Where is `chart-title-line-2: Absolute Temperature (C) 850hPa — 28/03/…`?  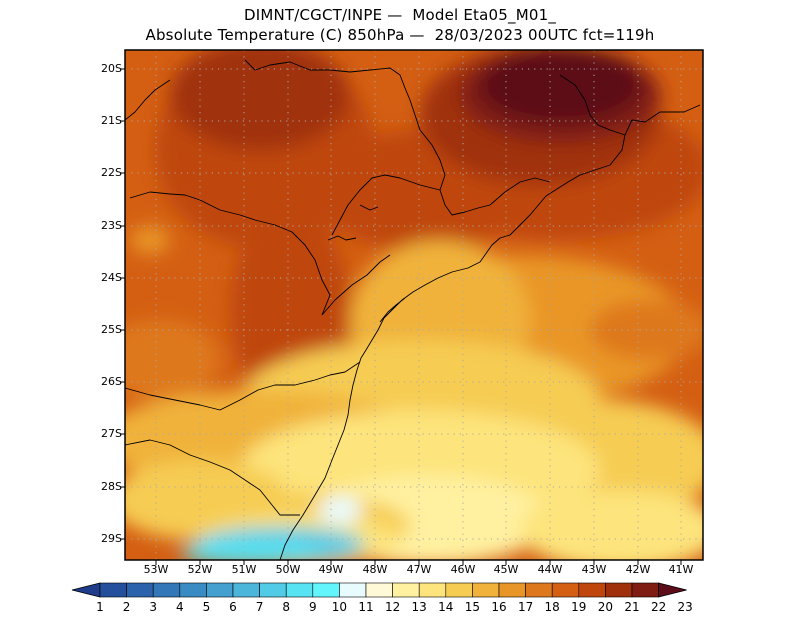 chart-title-line-2: Absolute Temperature (C) 850hPa — 28/03/… is located at coordinates (400, 35).